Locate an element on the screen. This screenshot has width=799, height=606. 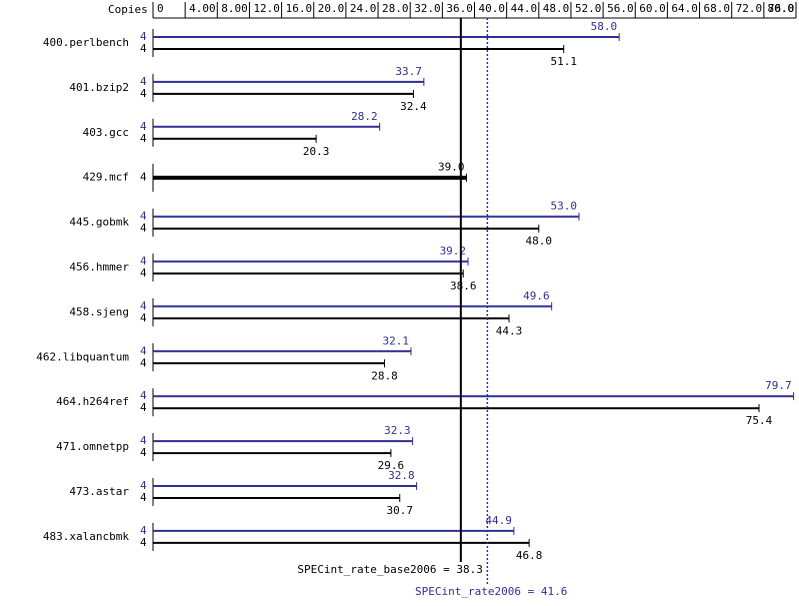
value-label: 38.6 is located at coordinates (463, 286).